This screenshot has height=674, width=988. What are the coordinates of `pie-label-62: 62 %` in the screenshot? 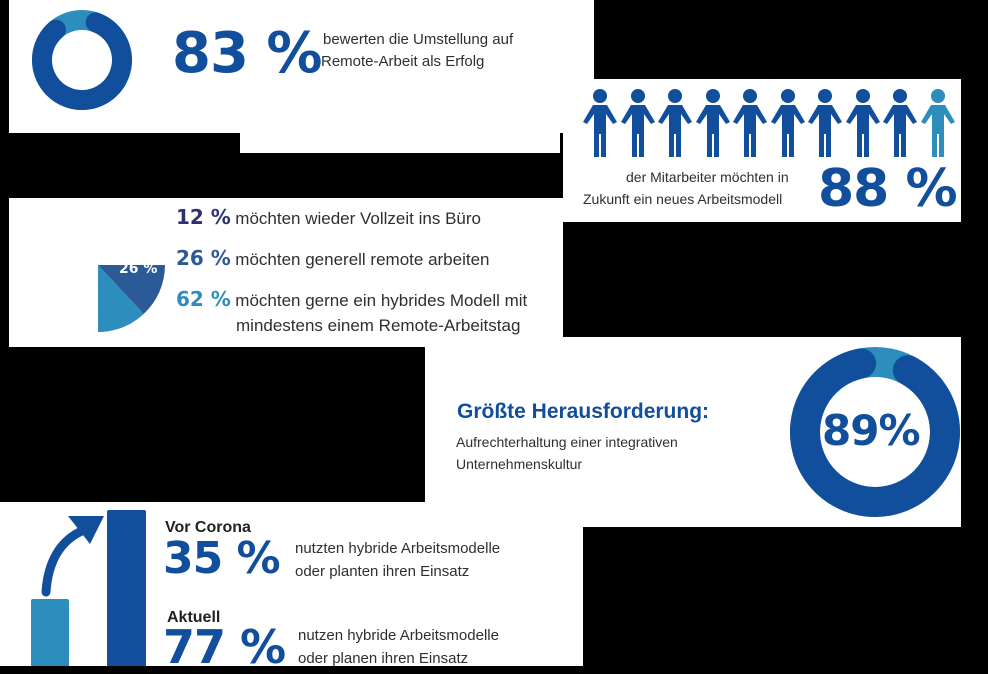 It's located at (68, 269).